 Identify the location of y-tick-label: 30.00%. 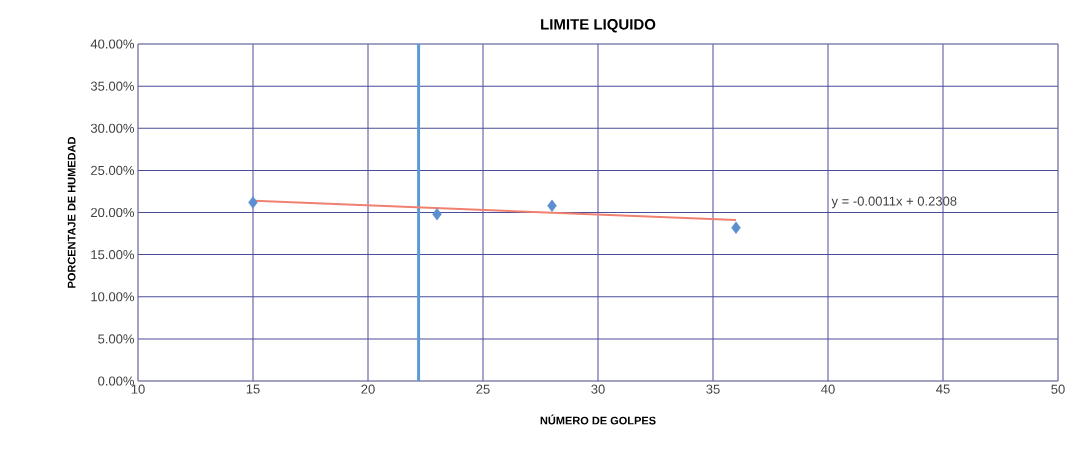
(112, 128).